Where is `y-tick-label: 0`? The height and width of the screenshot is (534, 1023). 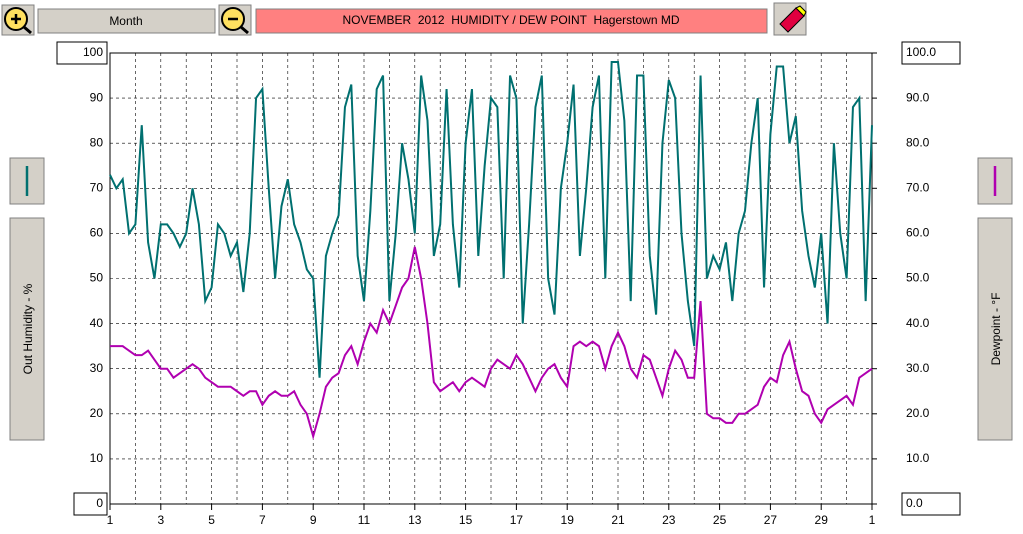 y-tick-label: 0 is located at coordinates (99, 503).